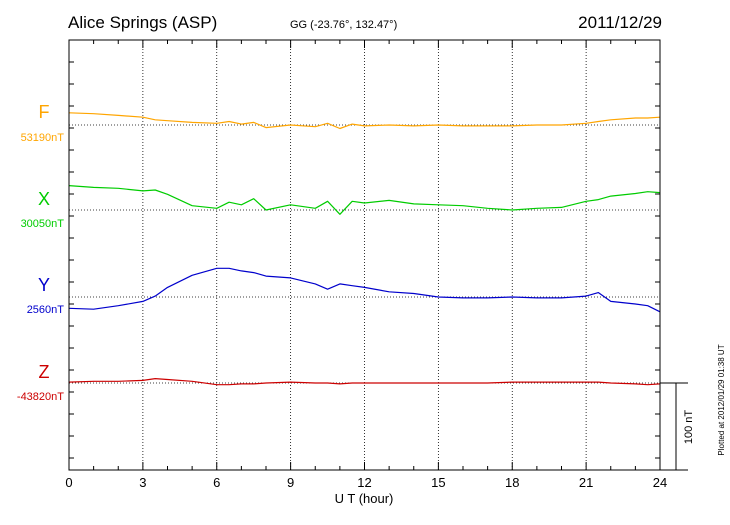 The image size is (730, 525). What do you see at coordinates (620, 22) in the screenshot?
I see `date-label: 2011/12/29` at bounding box center [620, 22].